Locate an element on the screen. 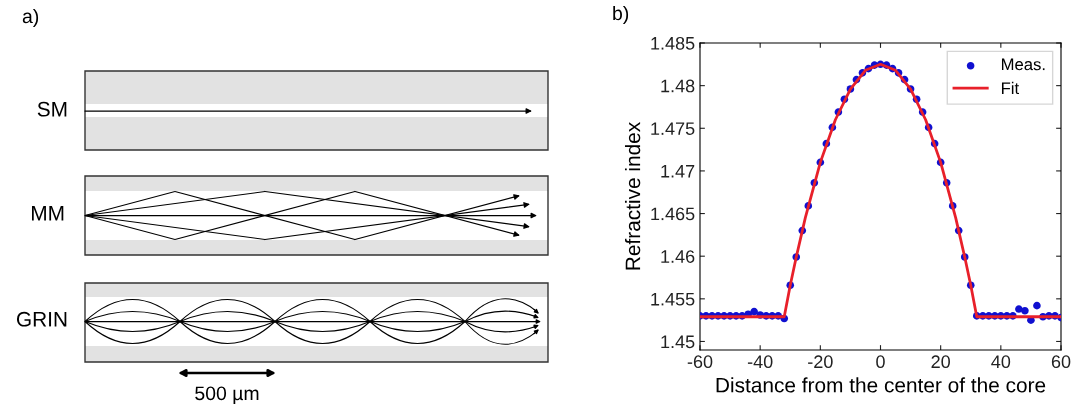 The height and width of the screenshot is (414, 1071). x-tick-label: 20 is located at coordinates (940, 362).